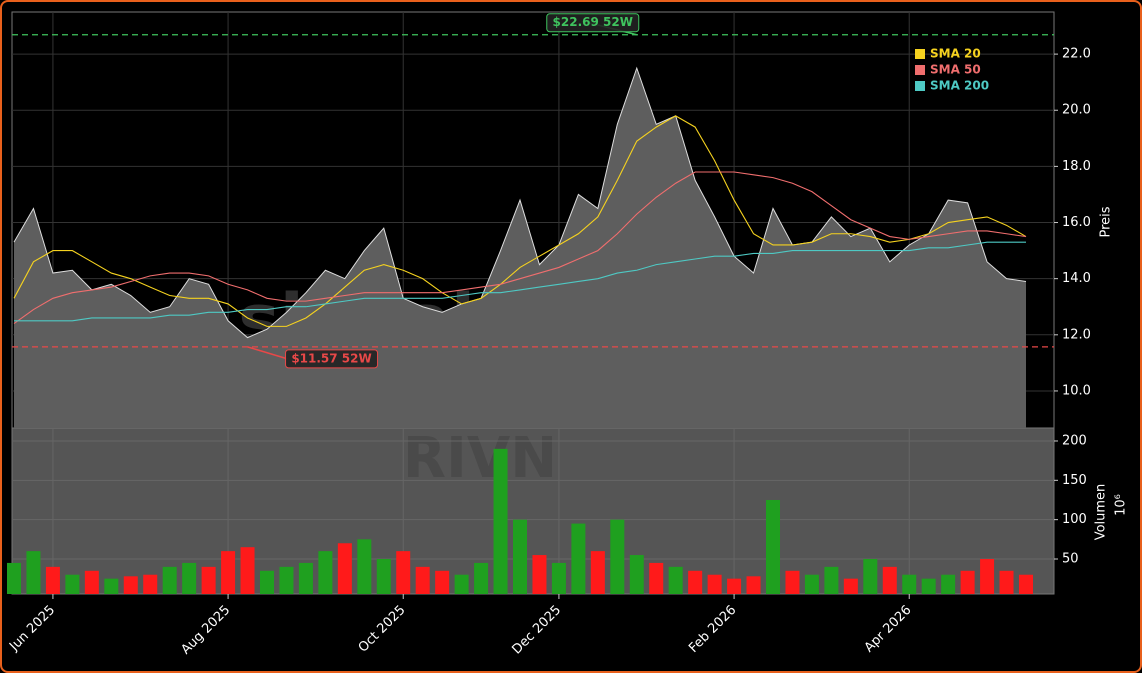 Image resolution: width=1142 pixels, height=673 pixels. What do you see at coordinates (537, 630) in the screenshot?
I see `x-tick-label: Dec 2025` at bounding box center [537, 630].